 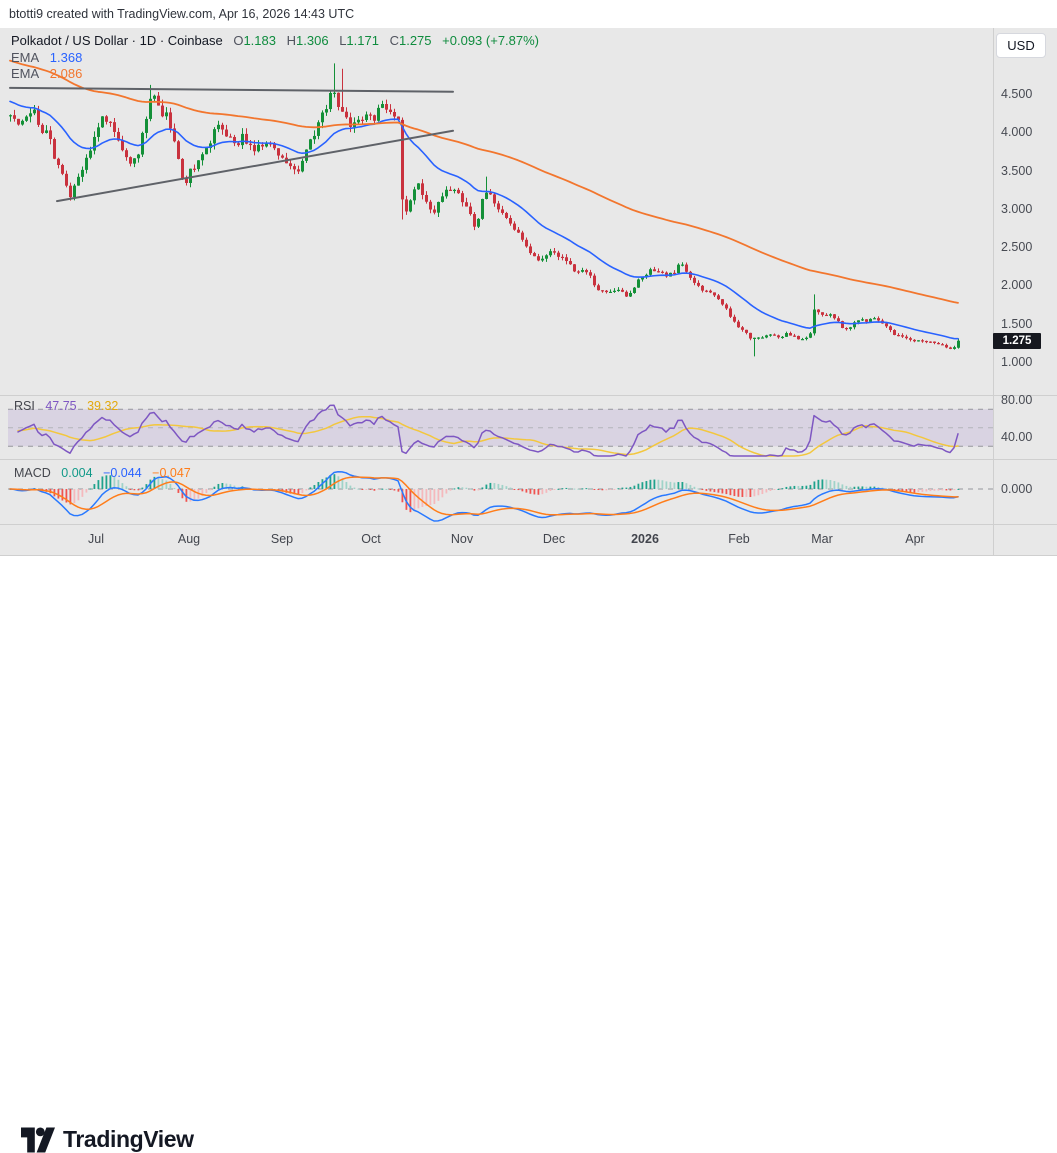 I want to click on symbol-title: Polkadot / US Dollar · 1D · Coinbase, so click(x=117, y=40).